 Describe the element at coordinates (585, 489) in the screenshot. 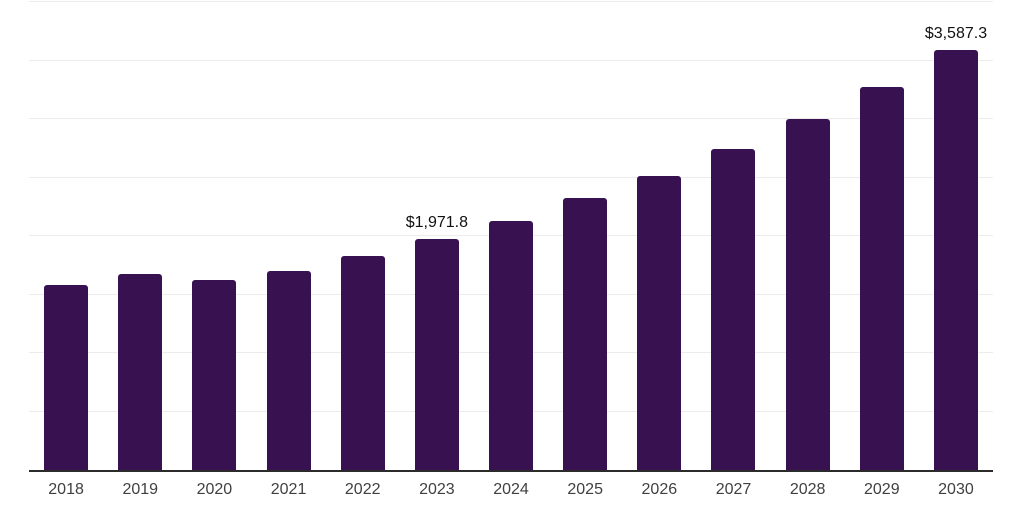

I see `x-axis-label: 2025` at that location.